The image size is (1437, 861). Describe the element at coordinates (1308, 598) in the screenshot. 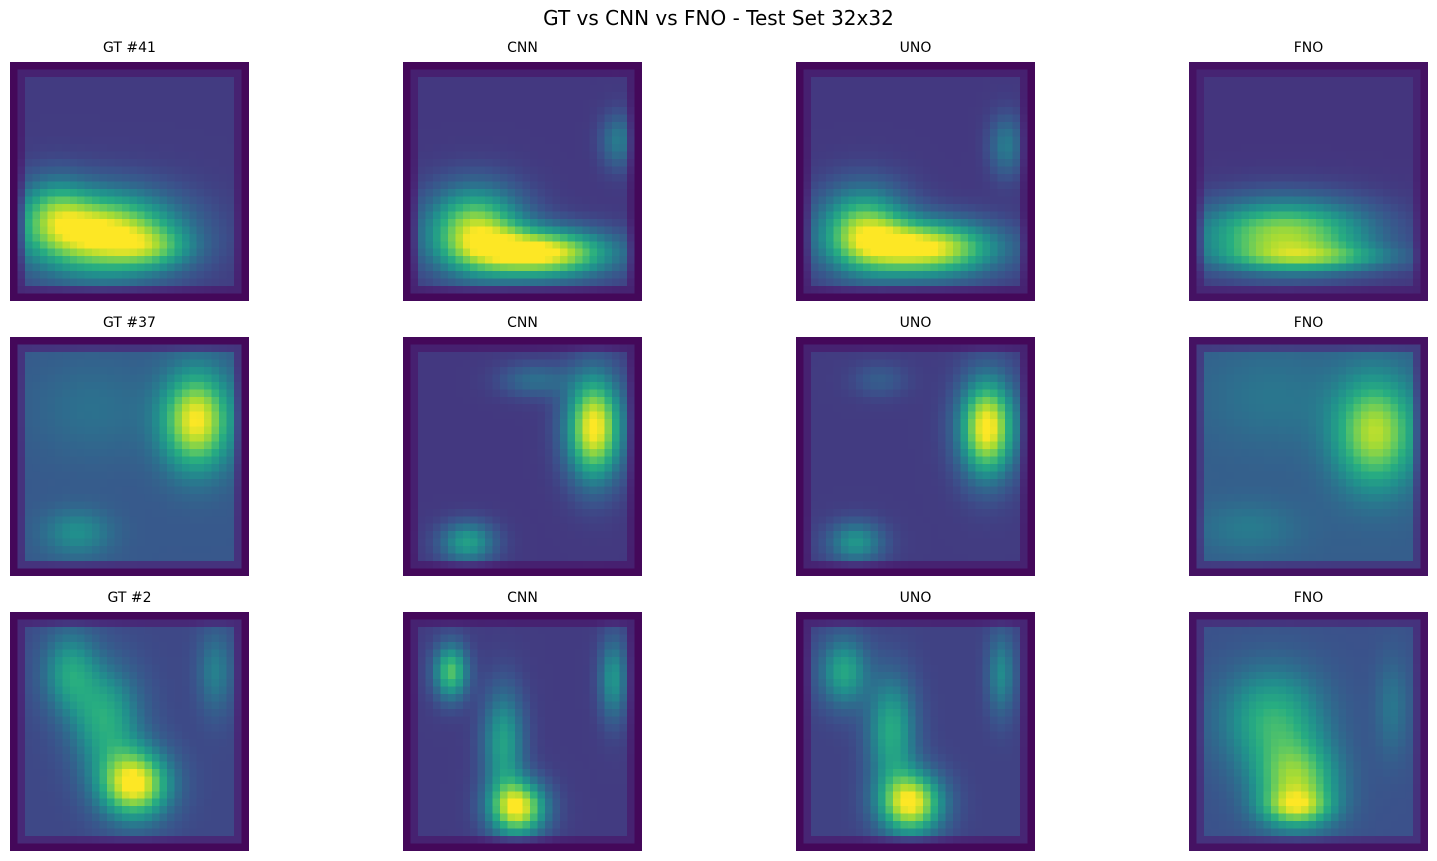

I see `panel-title-fno-2: FNO` at that location.